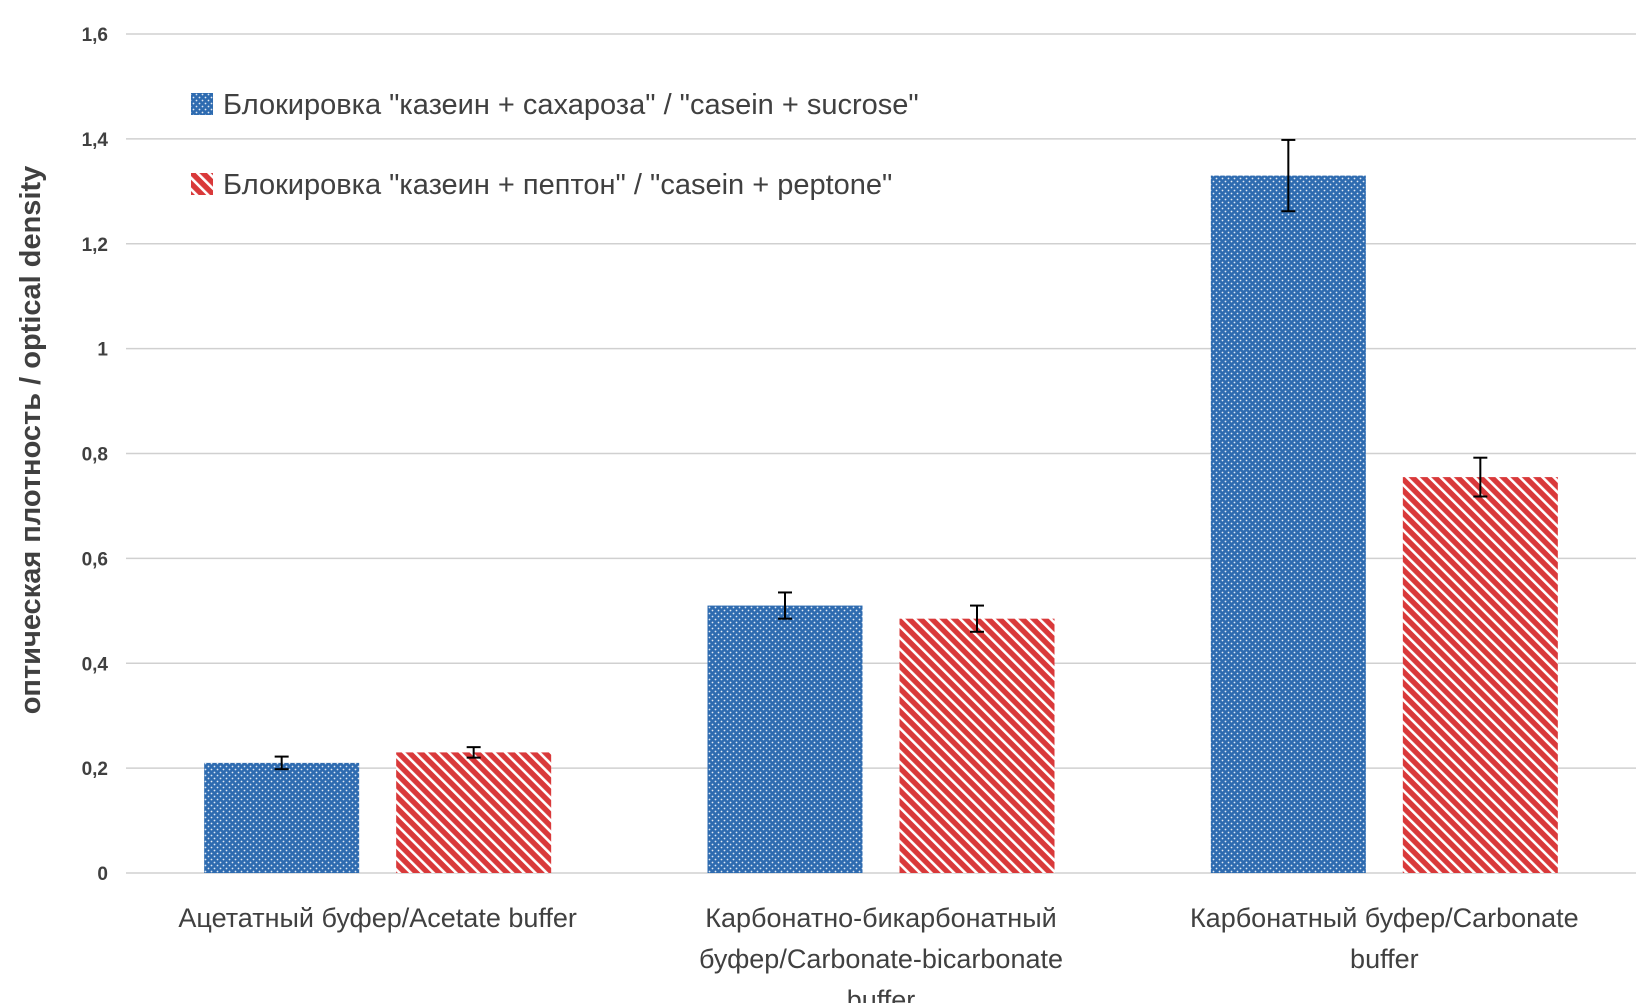 Image resolution: width=1648 pixels, height=1008 pixels. I want to click on x-category-label: Карбонатно-бикарбонатный, so click(880, 918).